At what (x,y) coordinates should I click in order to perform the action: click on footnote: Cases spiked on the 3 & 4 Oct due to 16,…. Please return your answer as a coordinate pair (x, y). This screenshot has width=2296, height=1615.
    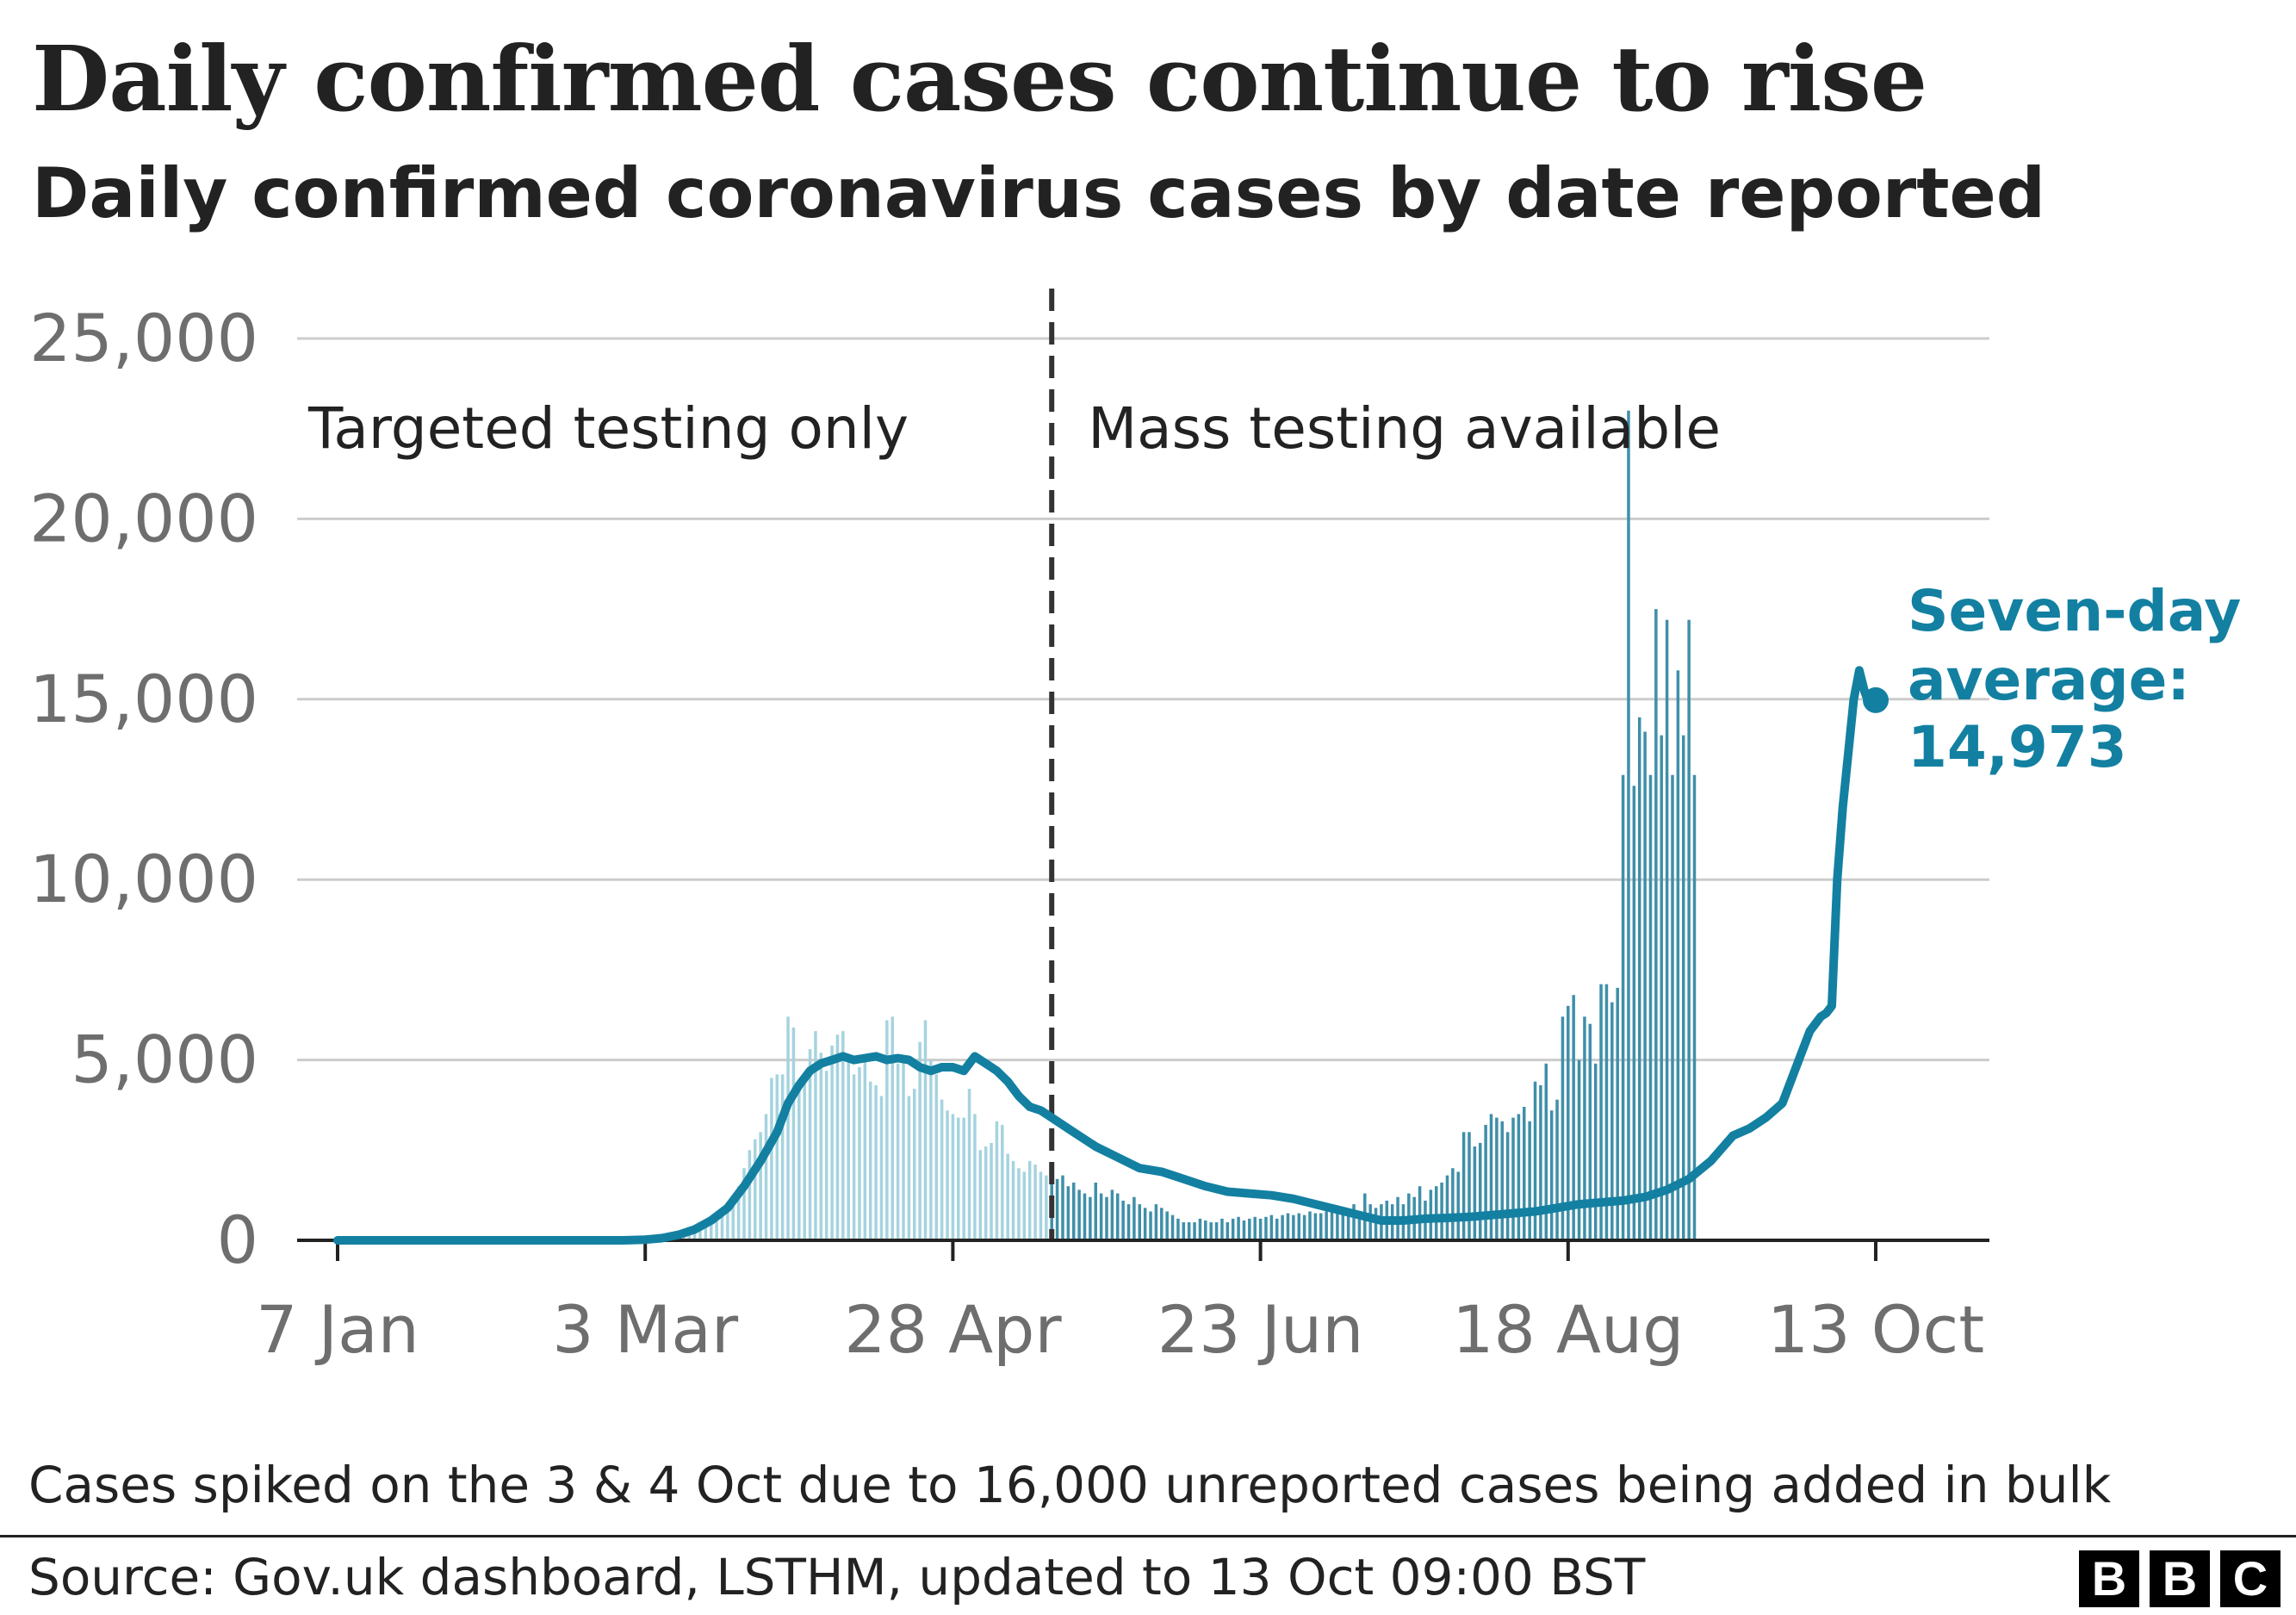
    Looking at the image, I should click on (1070, 1485).